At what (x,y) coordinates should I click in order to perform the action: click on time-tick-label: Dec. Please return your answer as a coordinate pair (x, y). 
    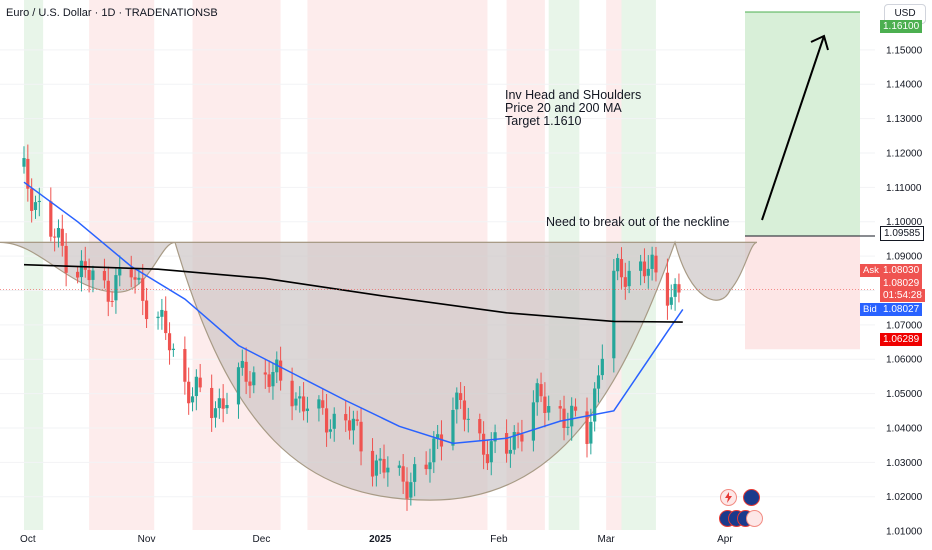
    Looking at the image, I should click on (262, 539).